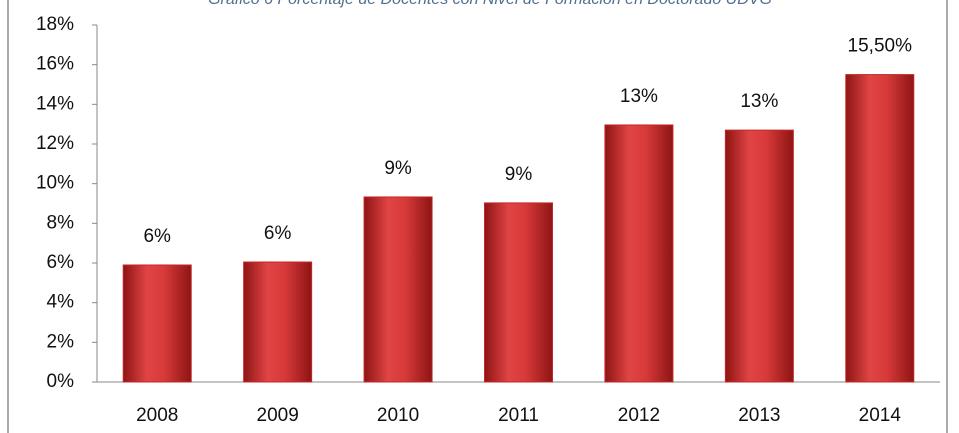 This screenshot has height=433, width=959. I want to click on y-tick-label: 4%, so click(61, 302).